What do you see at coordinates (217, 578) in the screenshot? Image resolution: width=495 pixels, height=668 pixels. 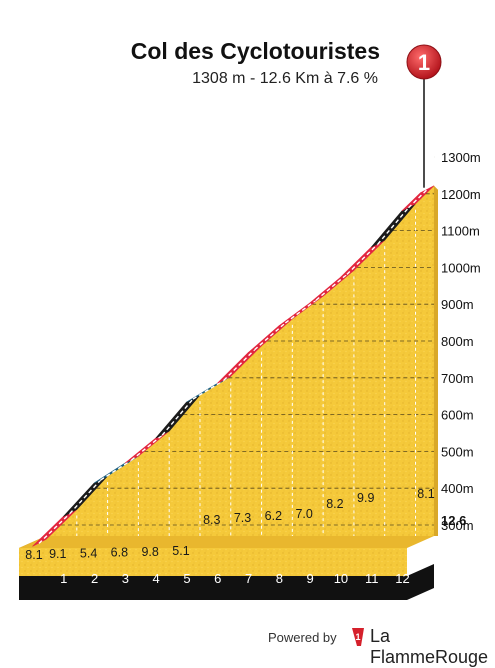 I see `x-tick-label: 6` at bounding box center [217, 578].